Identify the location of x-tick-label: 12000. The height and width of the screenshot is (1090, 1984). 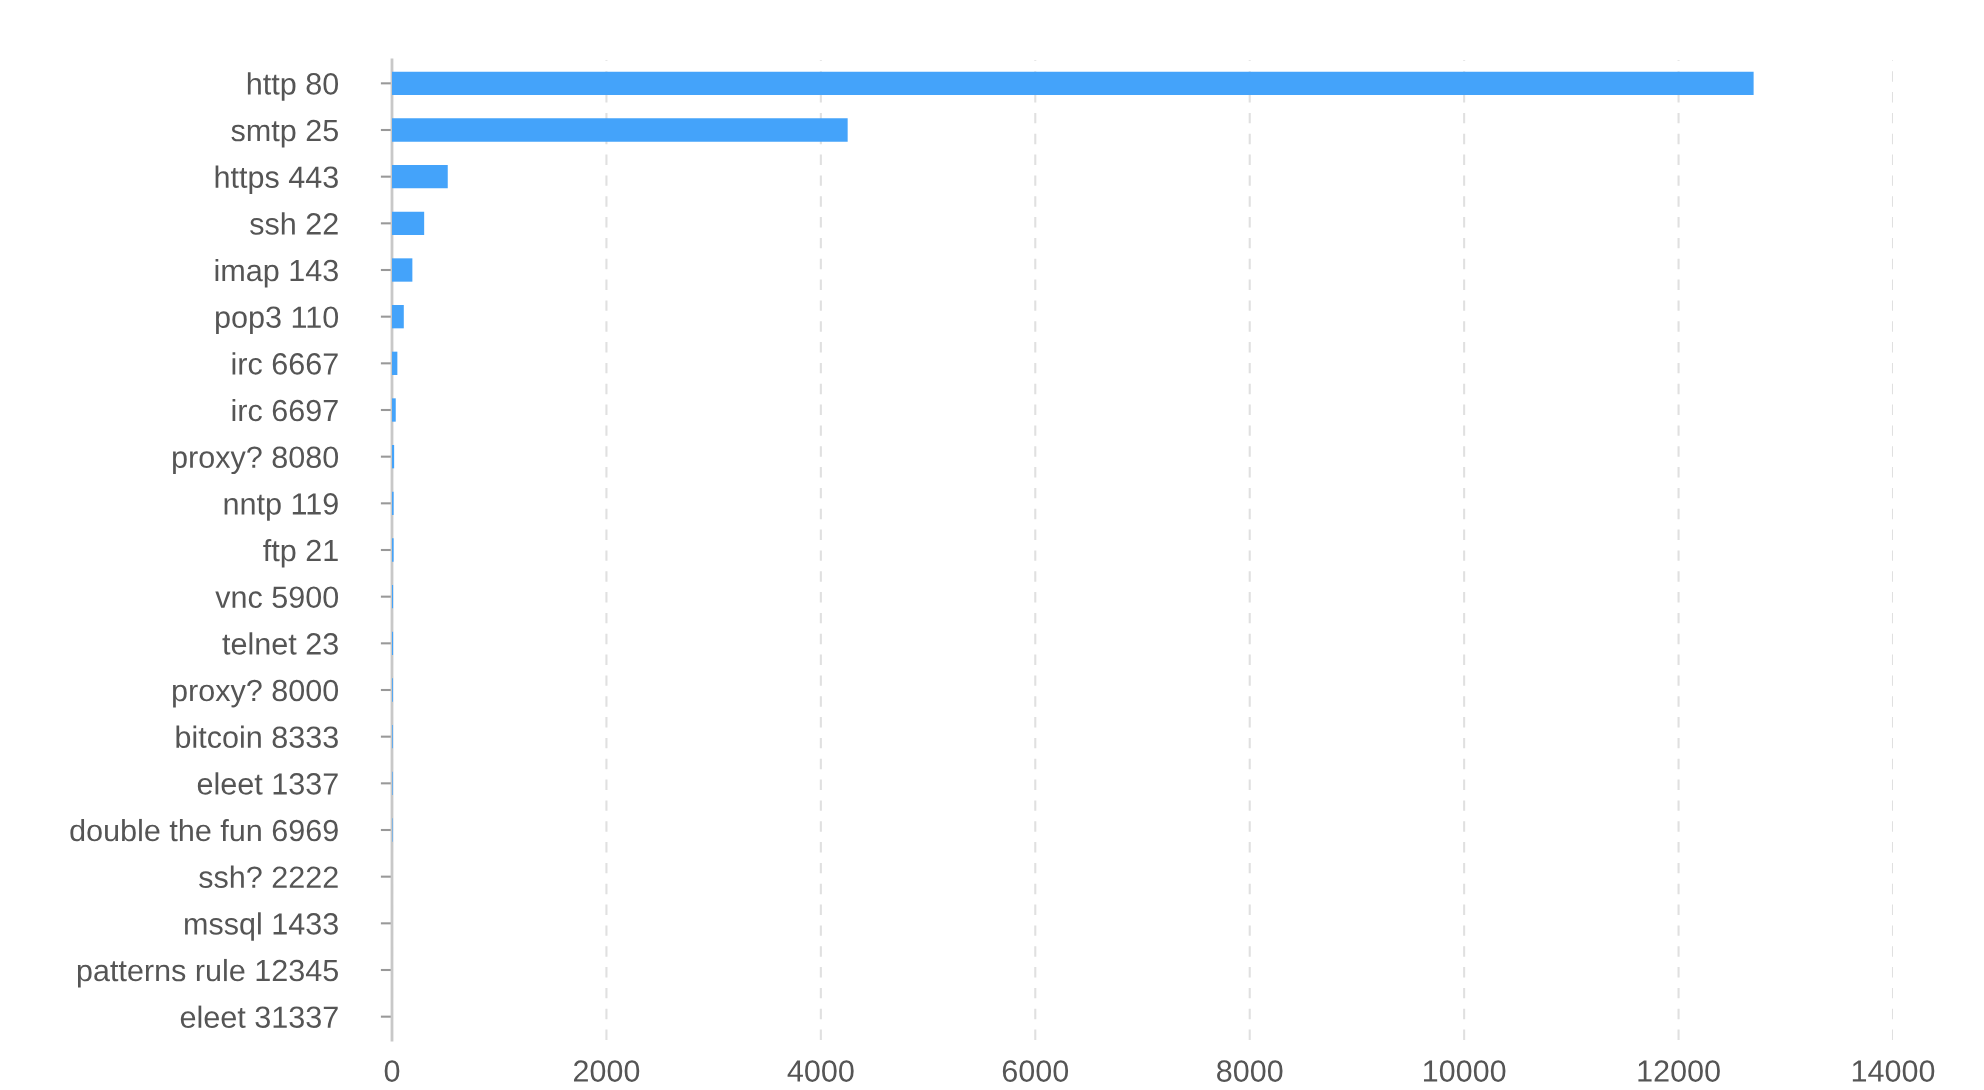
(1679, 1071).